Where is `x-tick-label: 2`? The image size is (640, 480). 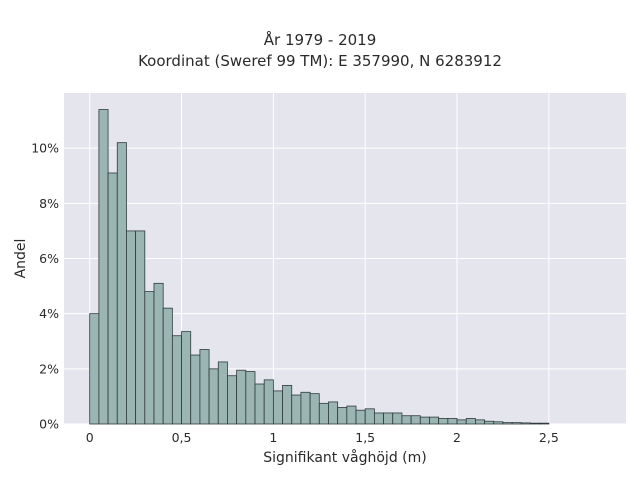
x-tick-label: 2 is located at coordinates (457, 437).